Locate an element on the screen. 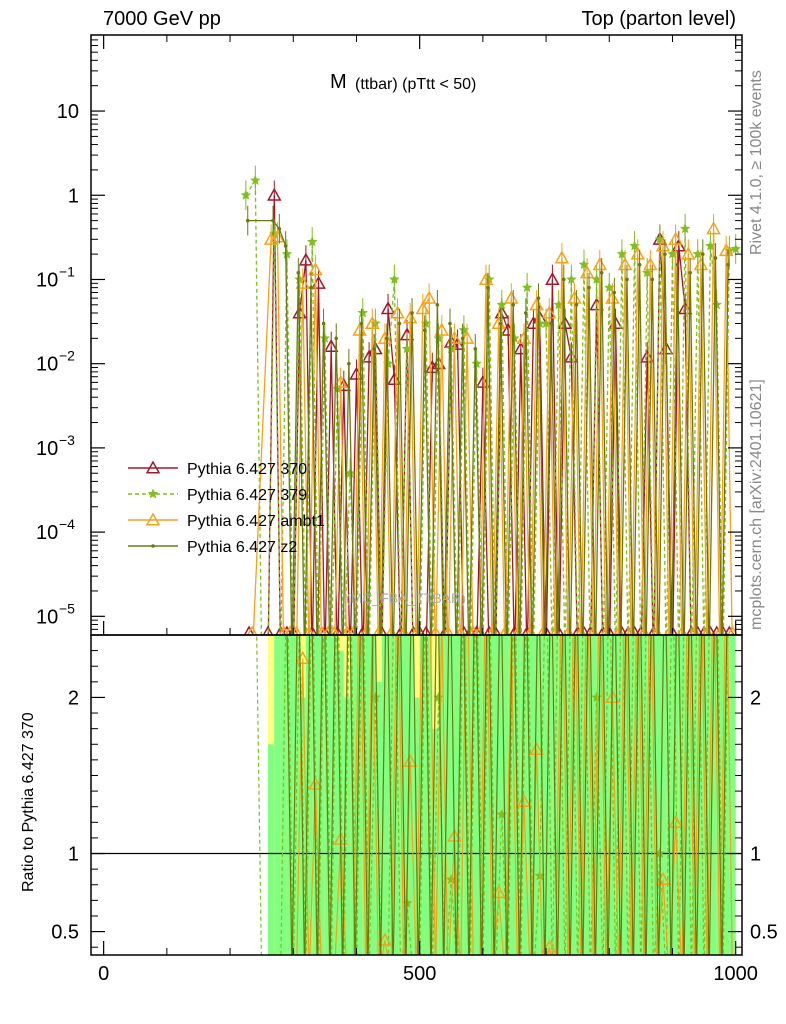 The image size is (786, 1024). ratio-y-tick-label-right: 0.5 is located at coordinates (764, 933).